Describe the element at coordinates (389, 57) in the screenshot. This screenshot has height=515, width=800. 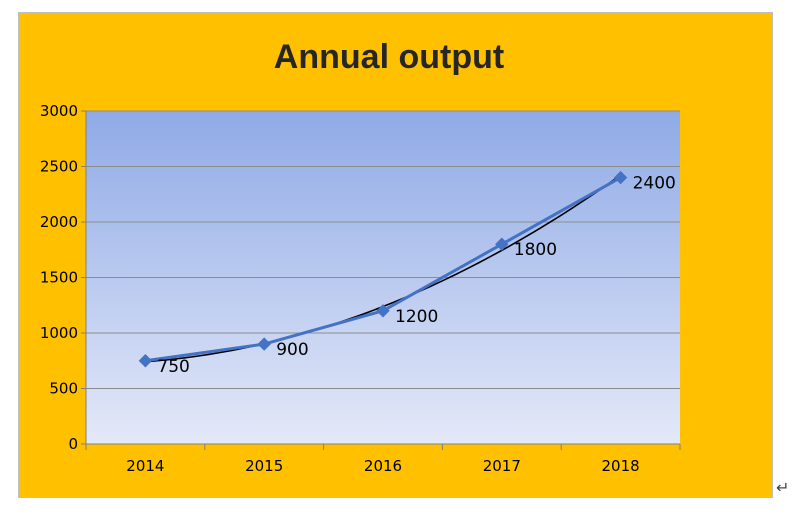
I see `chart-title: Annual output` at that location.